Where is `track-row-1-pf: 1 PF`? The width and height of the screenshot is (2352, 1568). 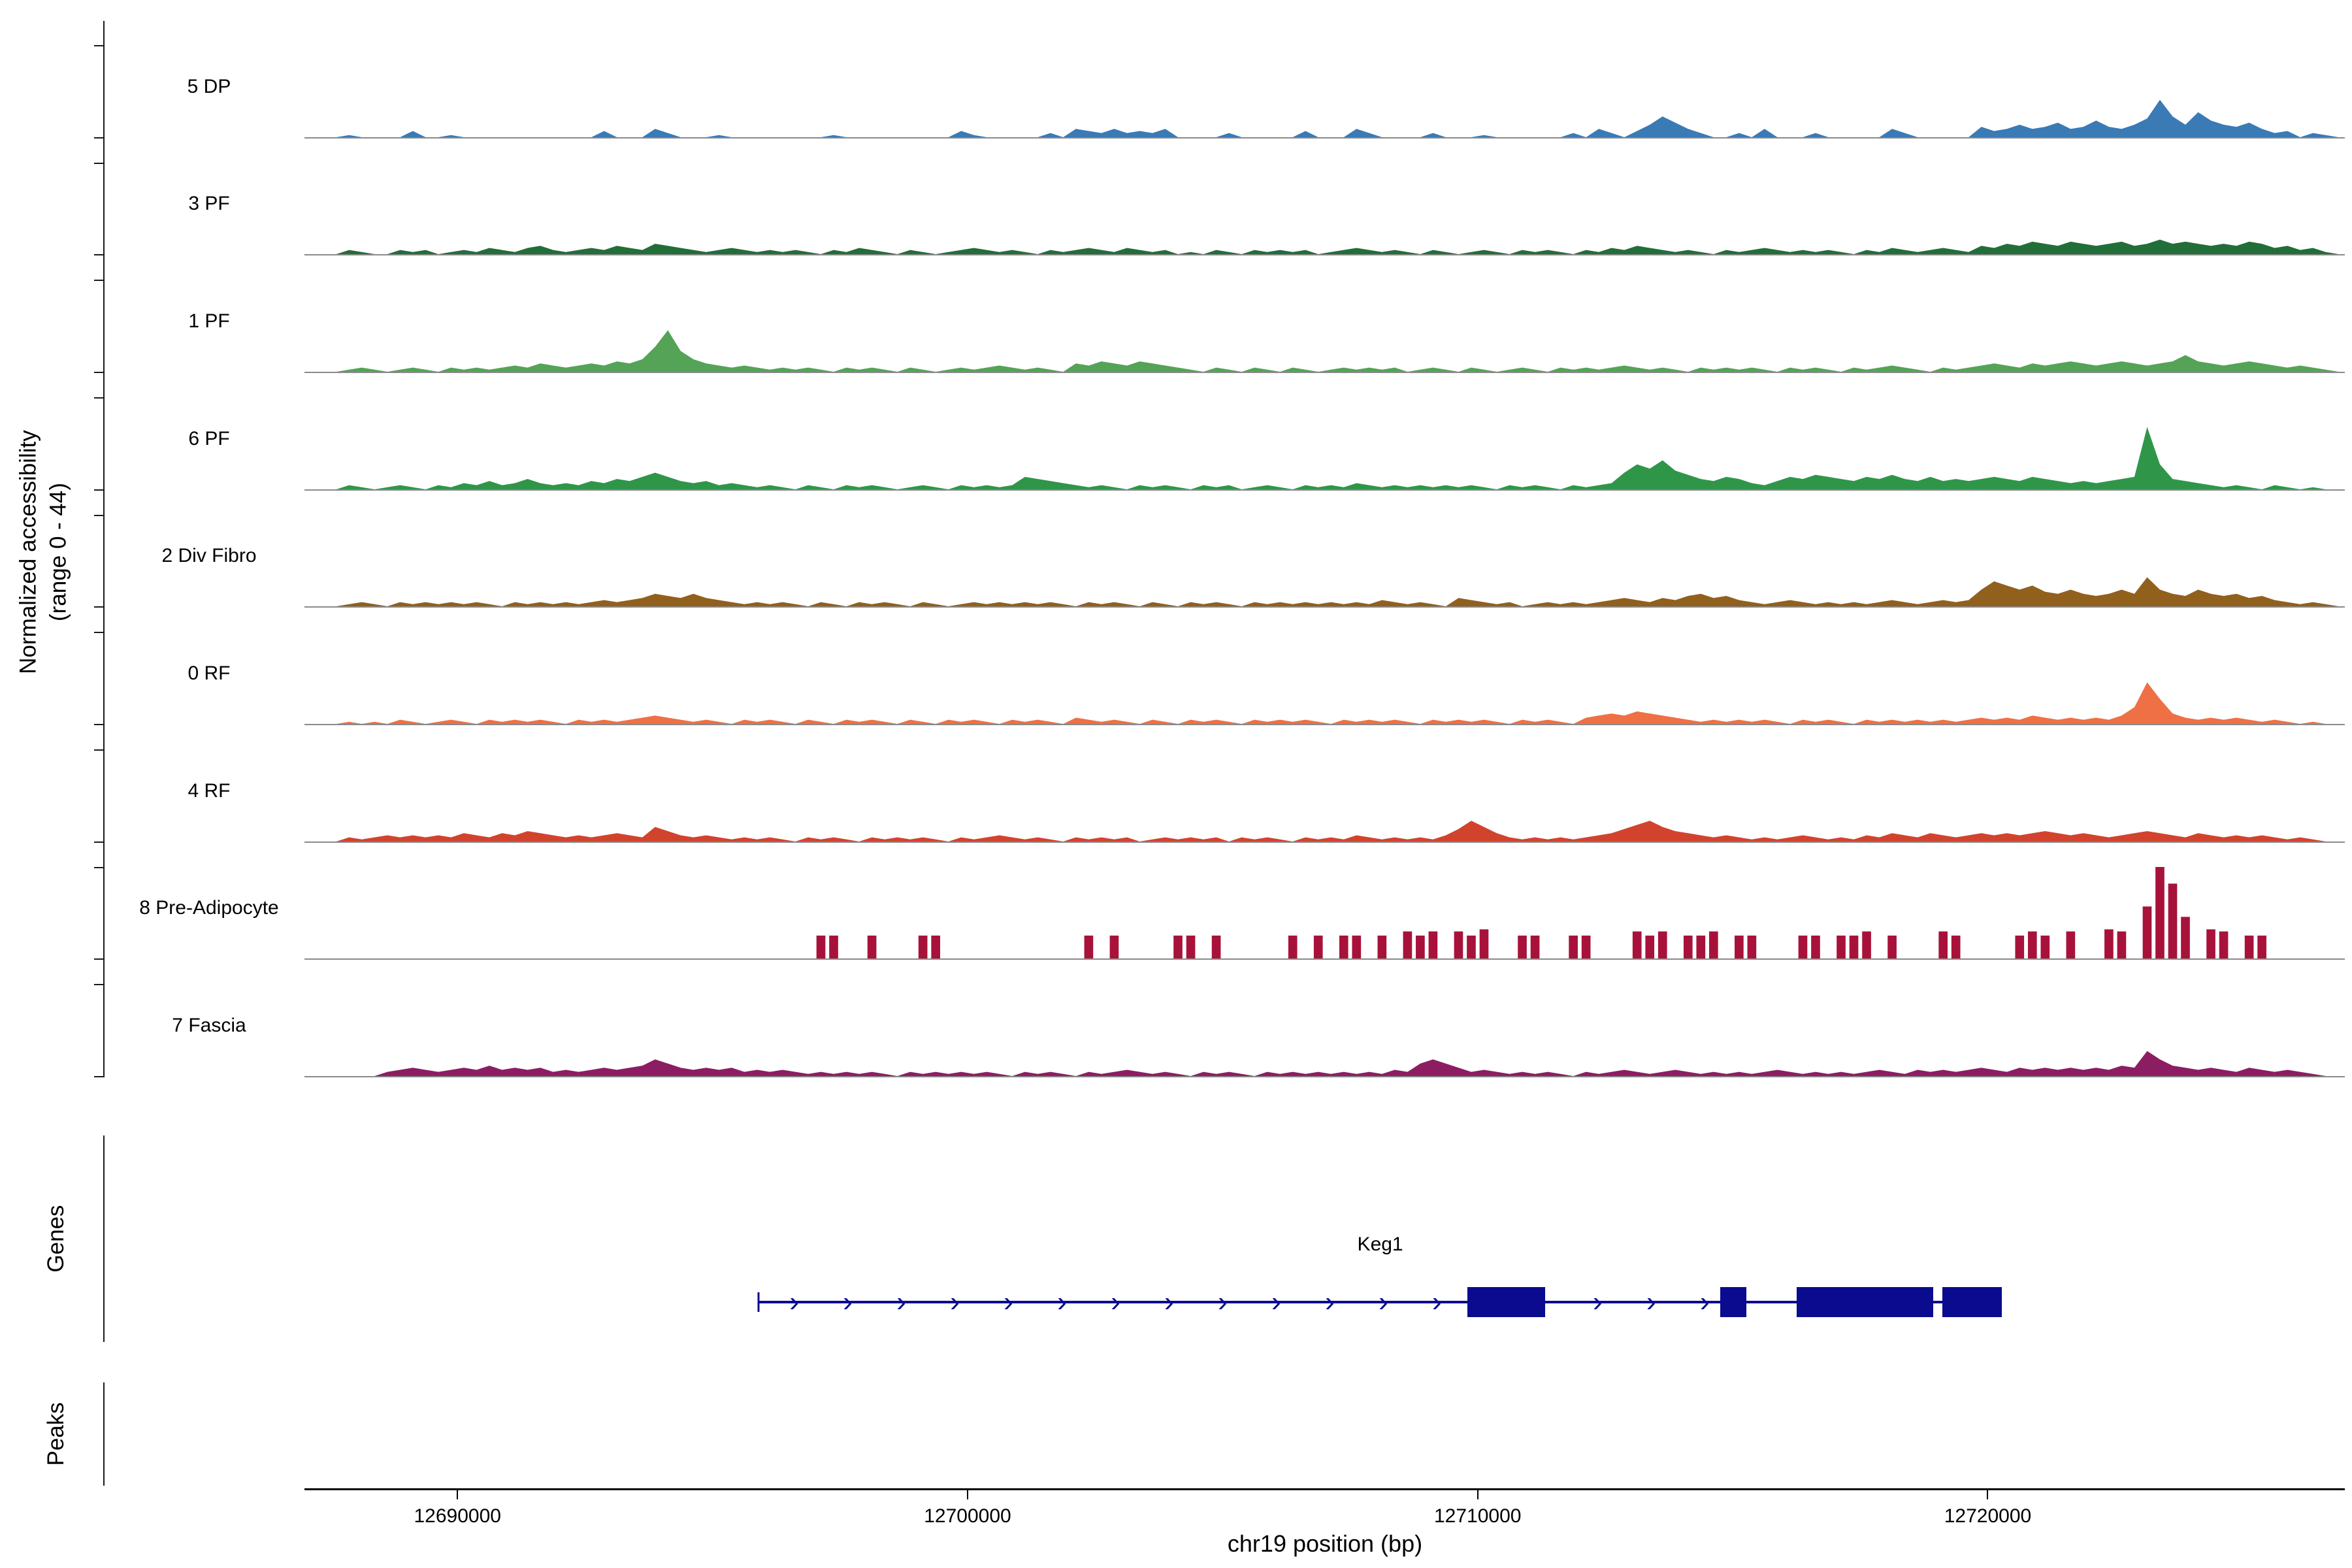
track-row-1-pf: 1 PF is located at coordinates (1176, 314).